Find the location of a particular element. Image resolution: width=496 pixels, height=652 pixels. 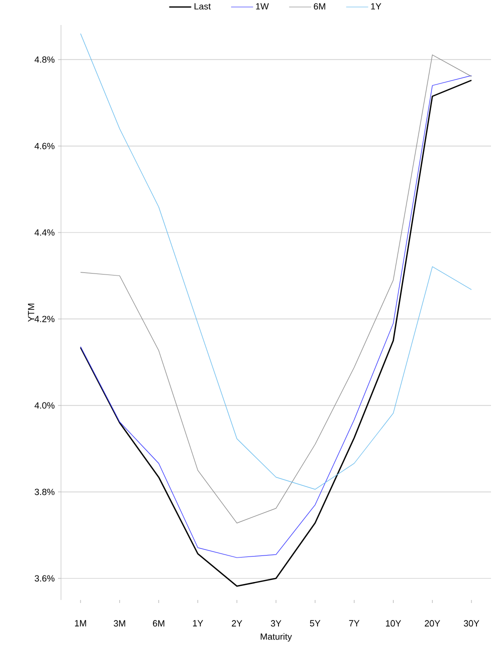

x-tick-label: 7Y is located at coordinates (354, 623).